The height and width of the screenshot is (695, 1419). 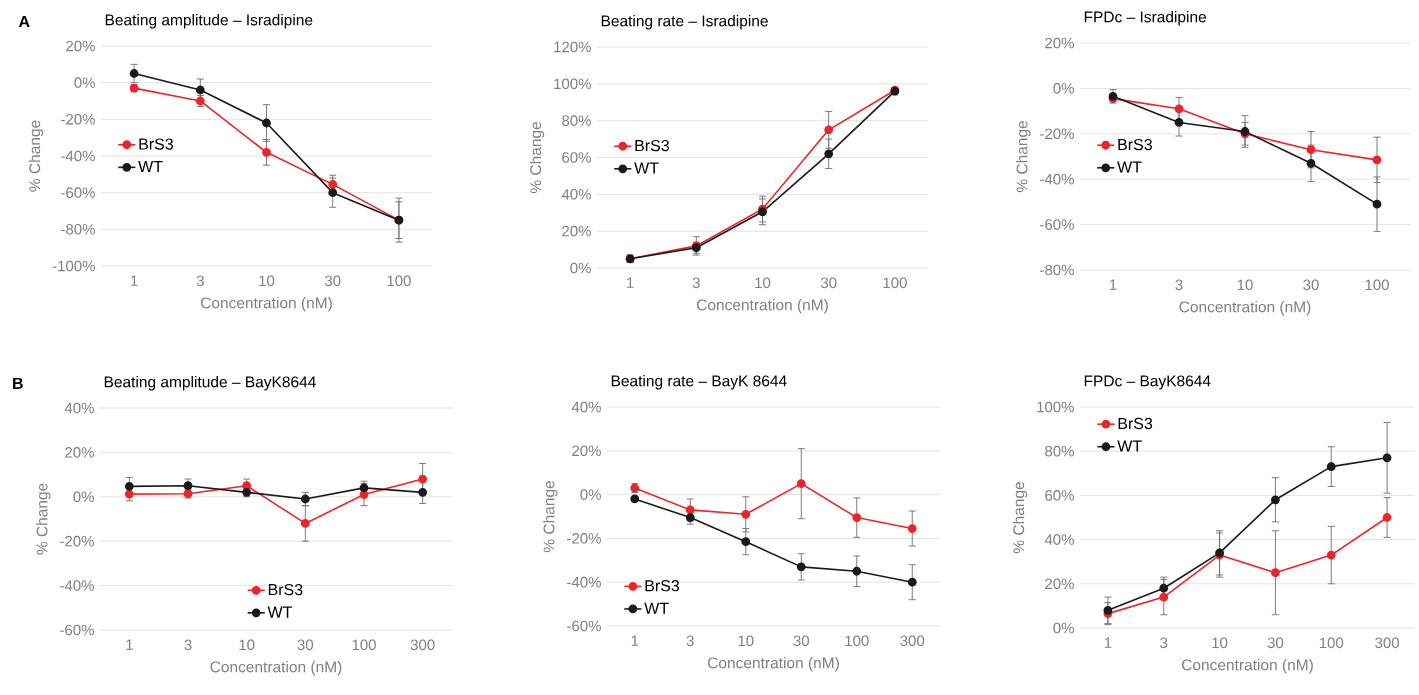 What do you see at coordinates (24, 22) in the screenshot?
I see `text: A` at bounding box center [24, 22].